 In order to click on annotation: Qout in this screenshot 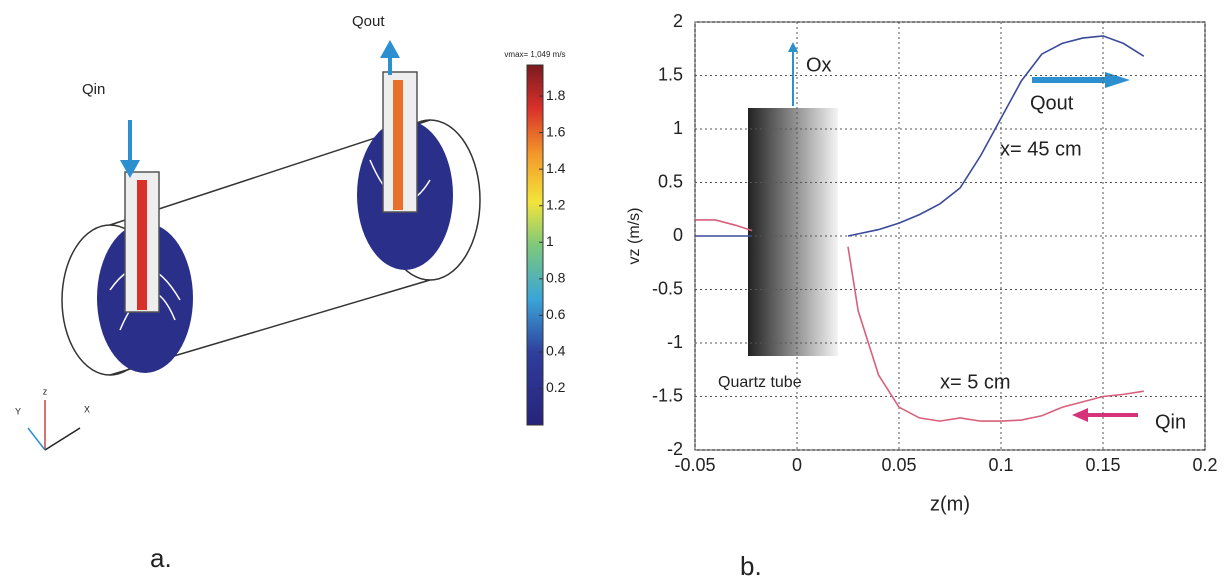, I will do `click(1052, 103)`.